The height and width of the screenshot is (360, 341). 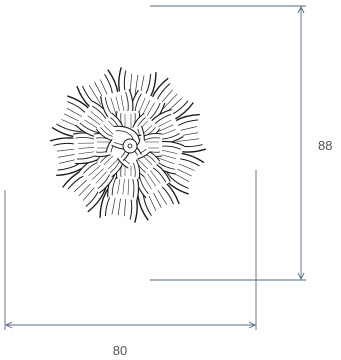 What do you see at coordinates (8, 325) in the screenshot?
I see `width-arrow-left` at bounding box center [8, 325].